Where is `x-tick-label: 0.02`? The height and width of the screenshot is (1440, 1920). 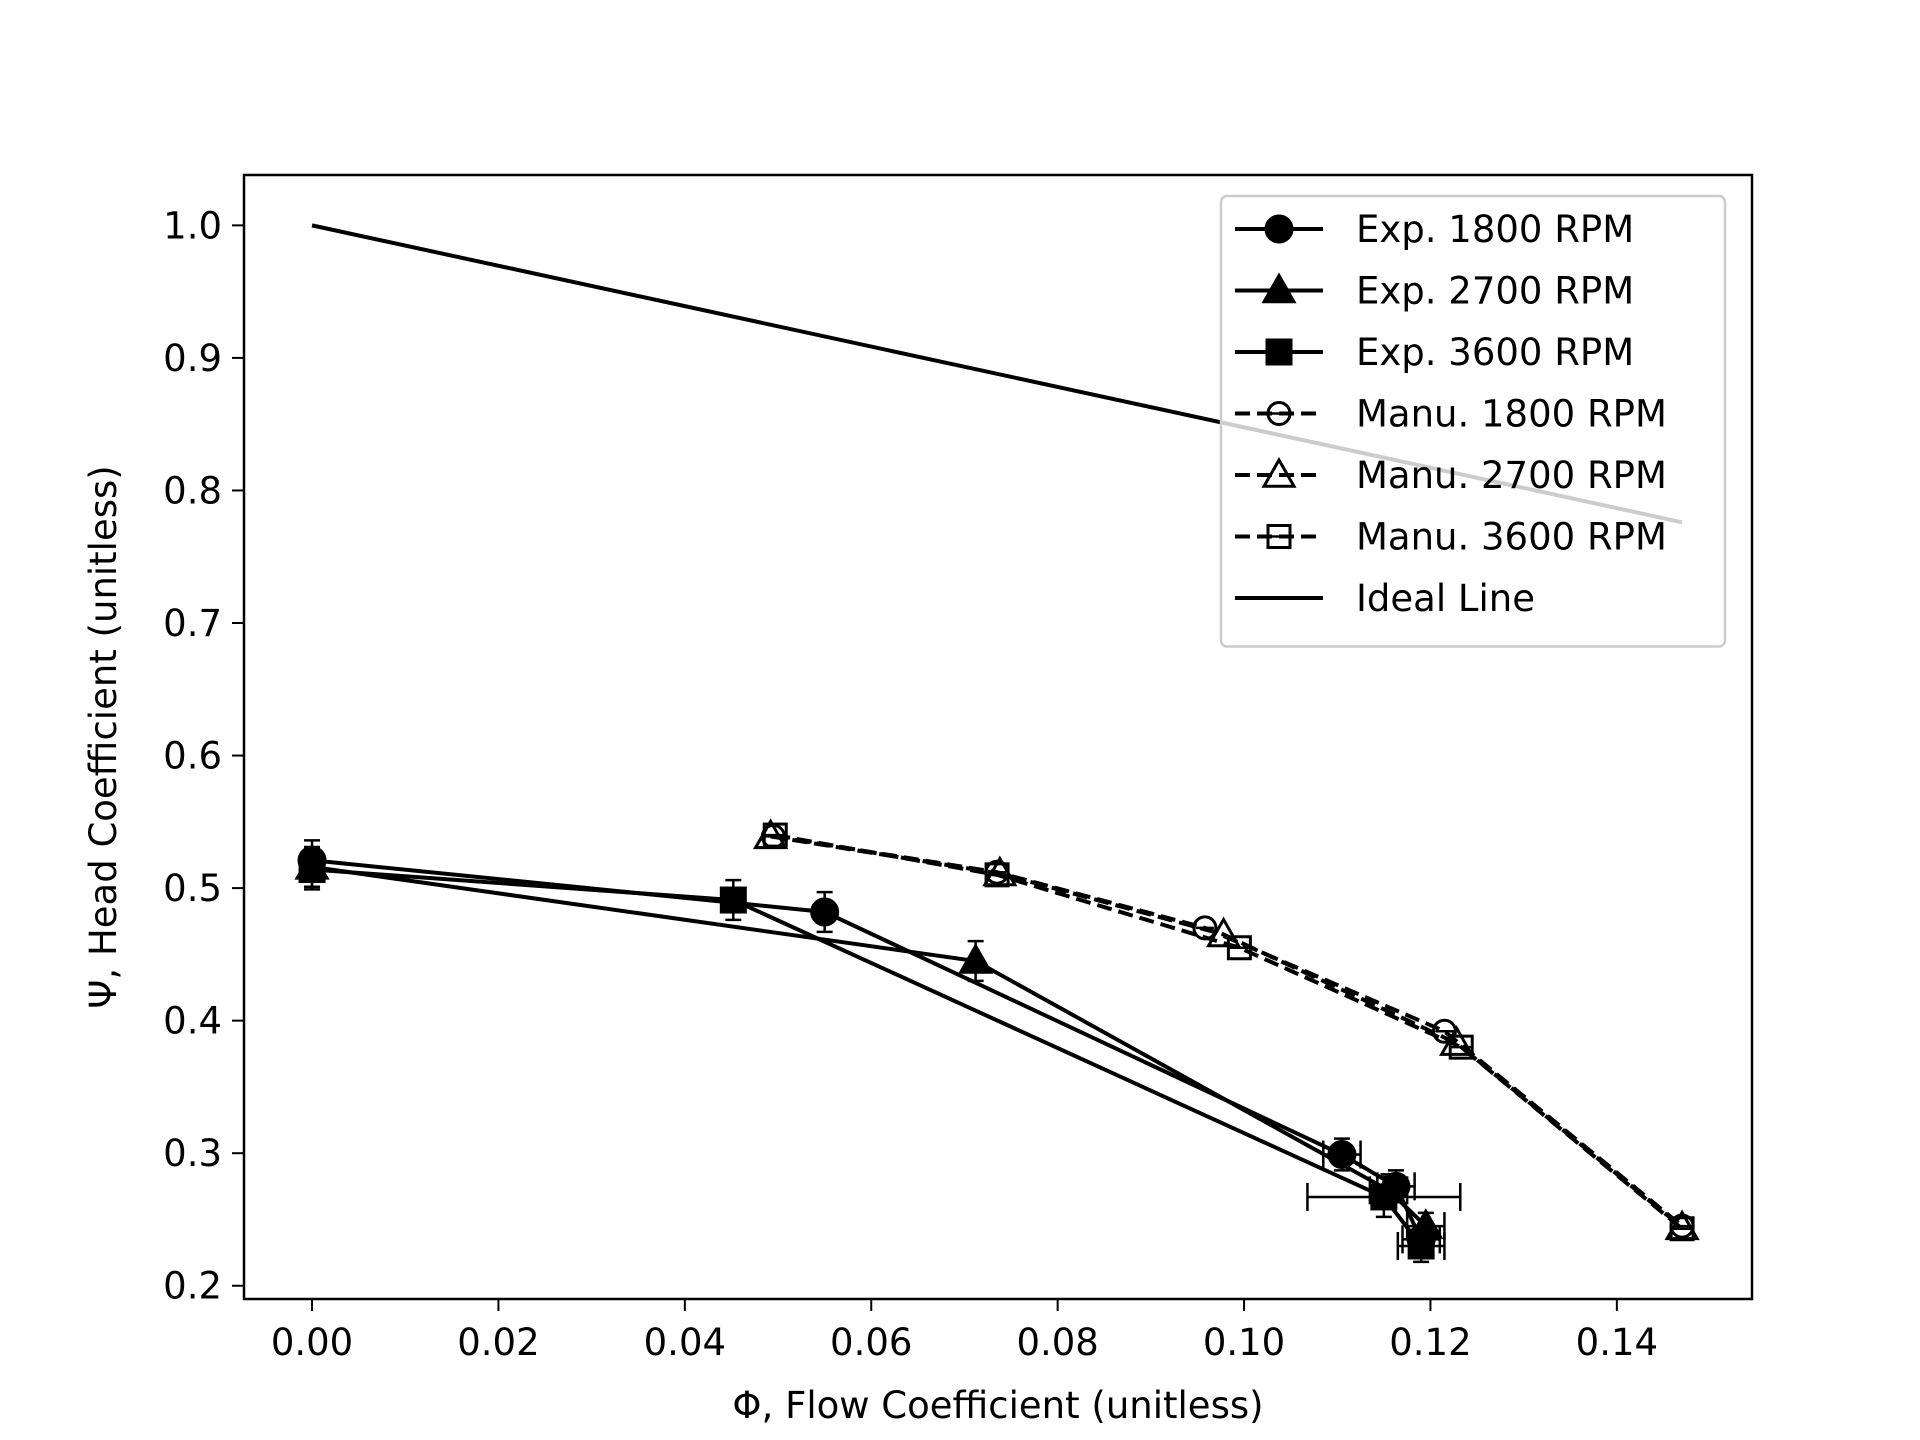 x-tick-label: 0.02 is located at coordinates (498, 1342).